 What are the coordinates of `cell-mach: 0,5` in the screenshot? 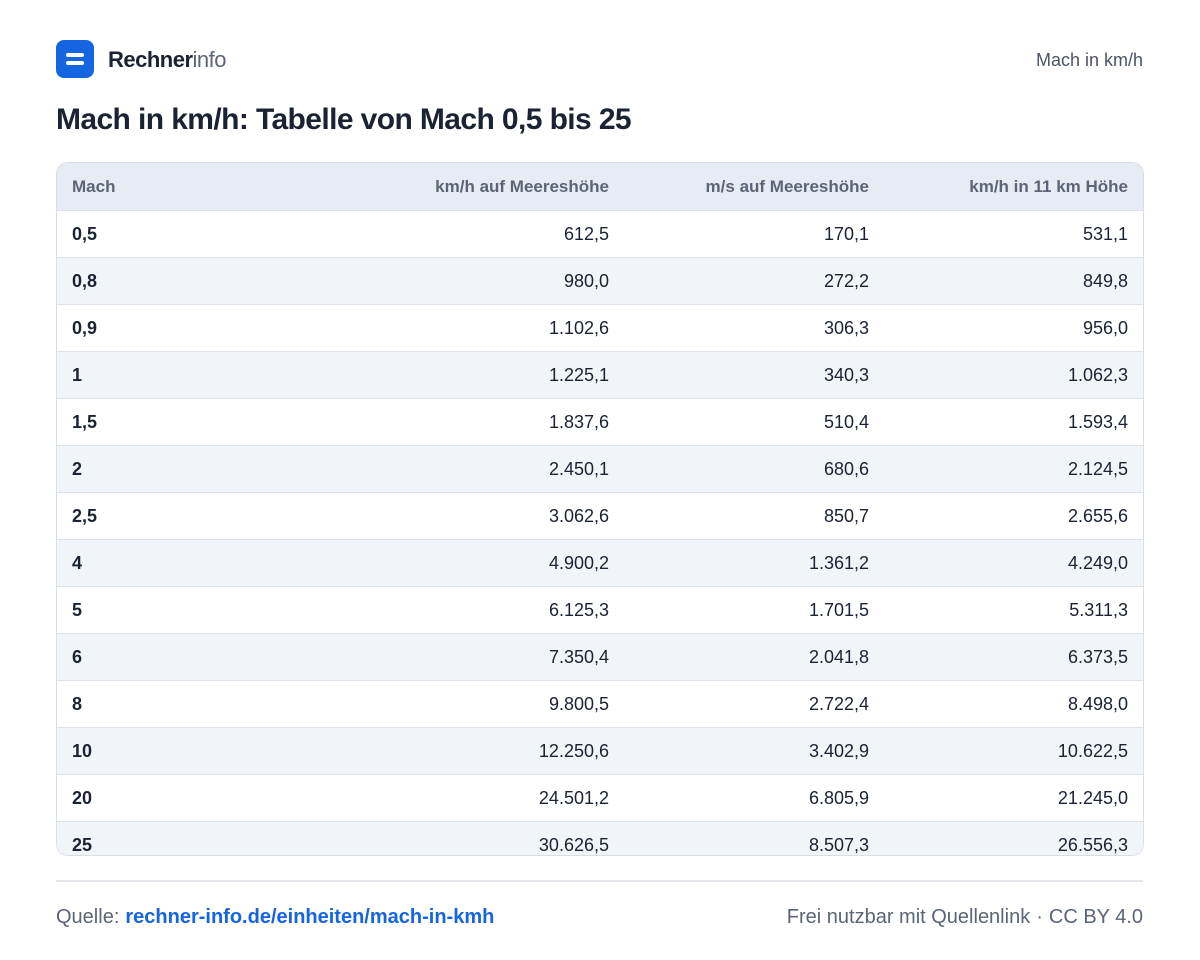 It's located at (186, 234).